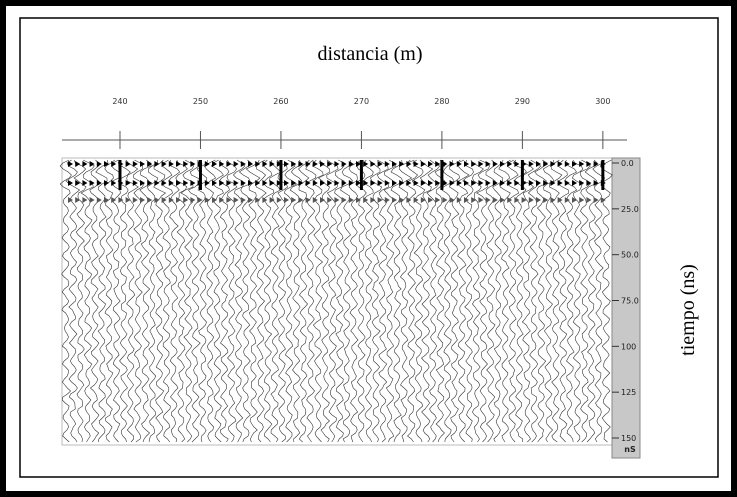 This screenshot has height=497, width=737. Describe the element at coordinates (200, 101) in the screenshot. I see `x-tick-label: 250` at that location.